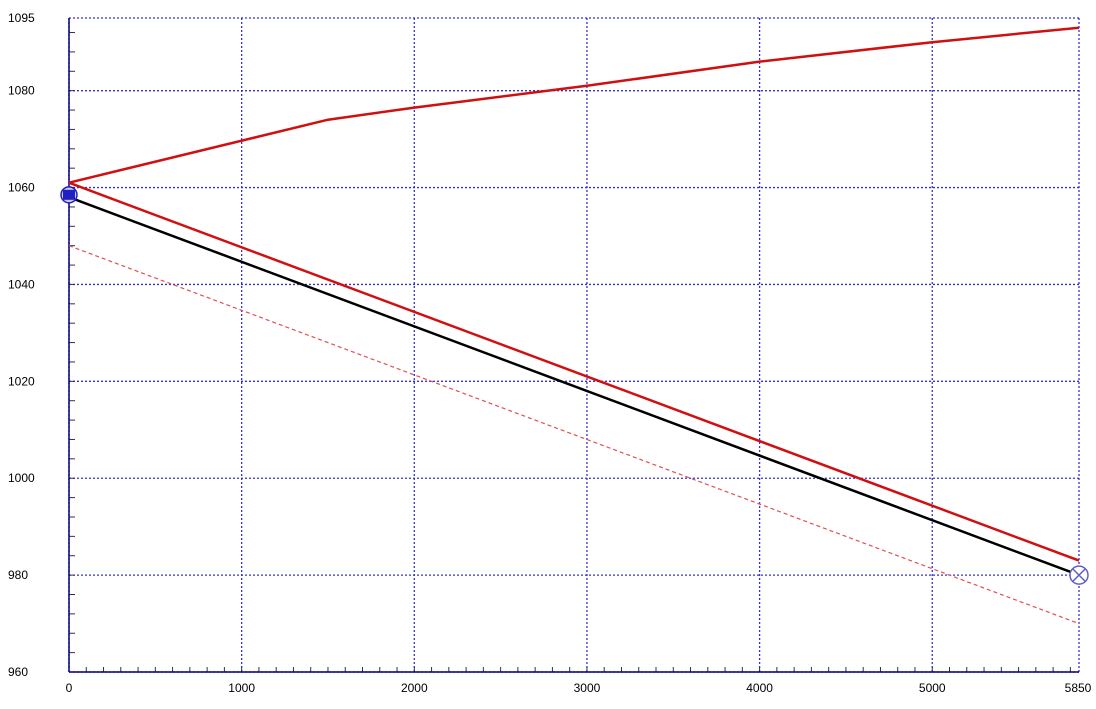 The image size is (1096, 709). What do you see at coordinates (21, 381) in the screenshot?
I see `y-tick-label: 1020` at bounding box center [21, 381].